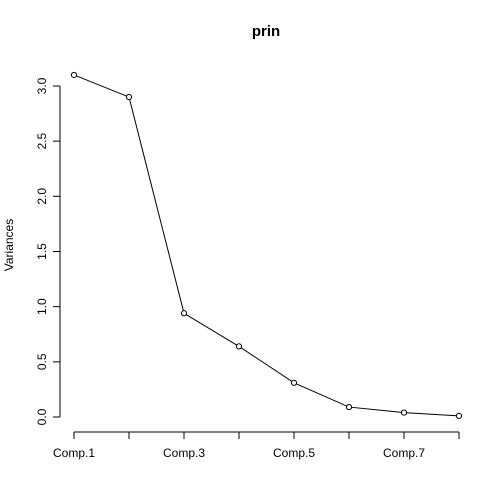  What do you see at coordinates (294, 453) in the screenshot?
I see `x-tick-label: Comp.5` at bounding box center [294, 453].